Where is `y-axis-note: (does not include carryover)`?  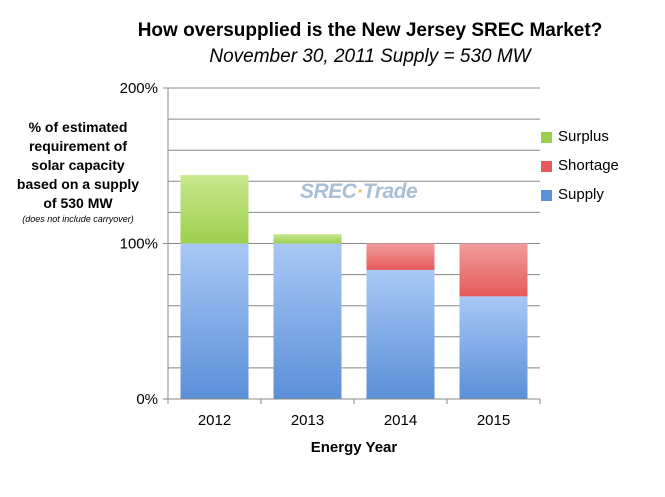 y-axis-note: (does not include carryover) is located at coordinates (78, 219).